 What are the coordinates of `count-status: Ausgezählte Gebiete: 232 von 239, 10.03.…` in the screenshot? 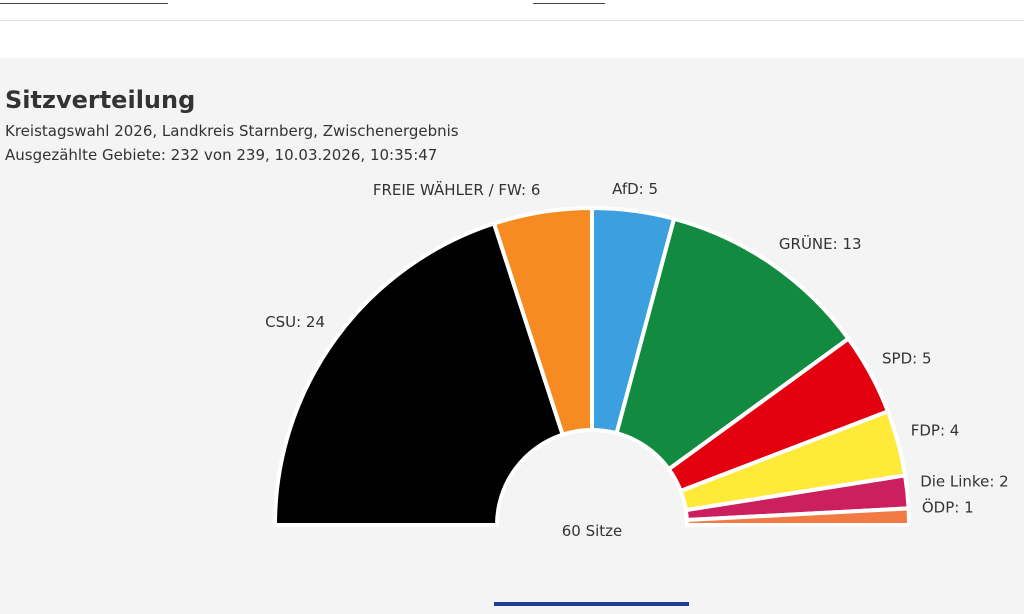 It's located at (221, 155).